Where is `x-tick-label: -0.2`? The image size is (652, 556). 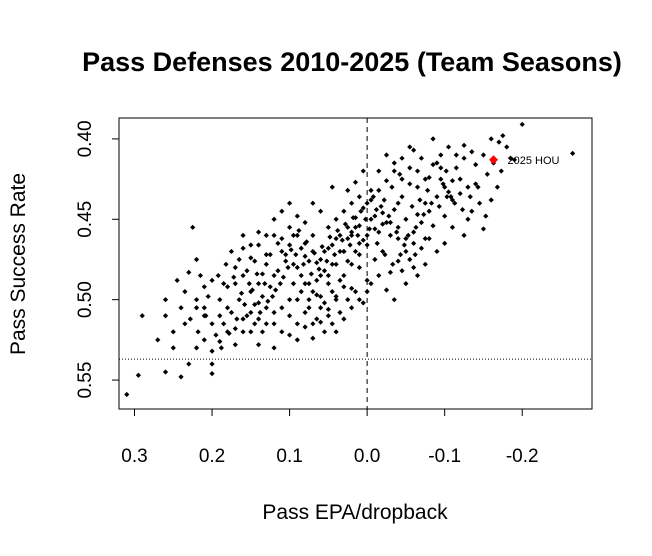 x-tick-label: -0.2 is located at coordinates (522, 456).